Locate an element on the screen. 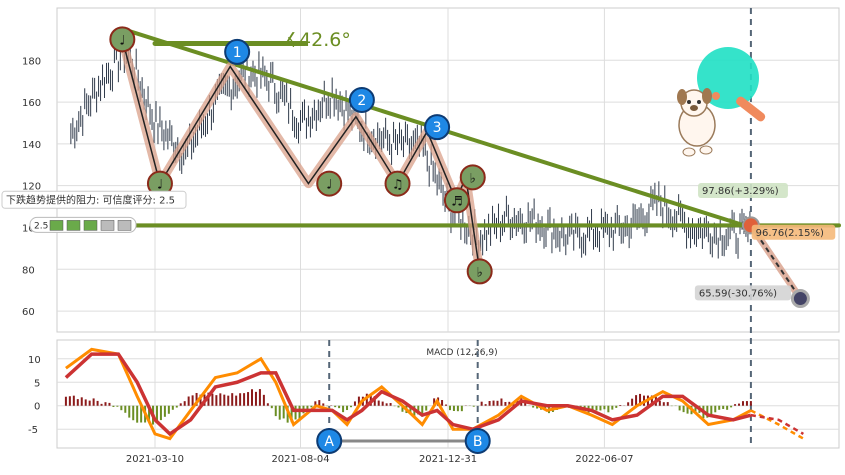  price-y-tick-label: 140 is located at coordinates (31, 145).